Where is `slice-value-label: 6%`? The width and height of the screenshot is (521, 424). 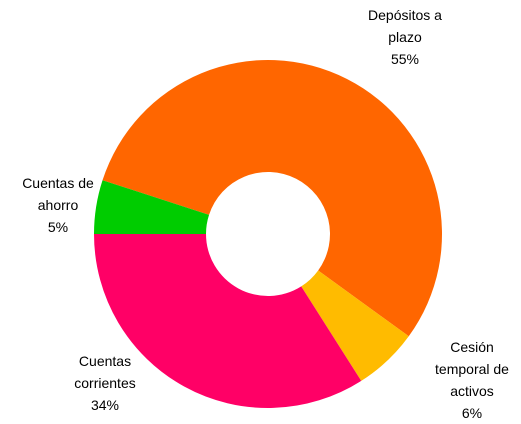
slice-value-label: 6% is located at coordinates (472, 413).